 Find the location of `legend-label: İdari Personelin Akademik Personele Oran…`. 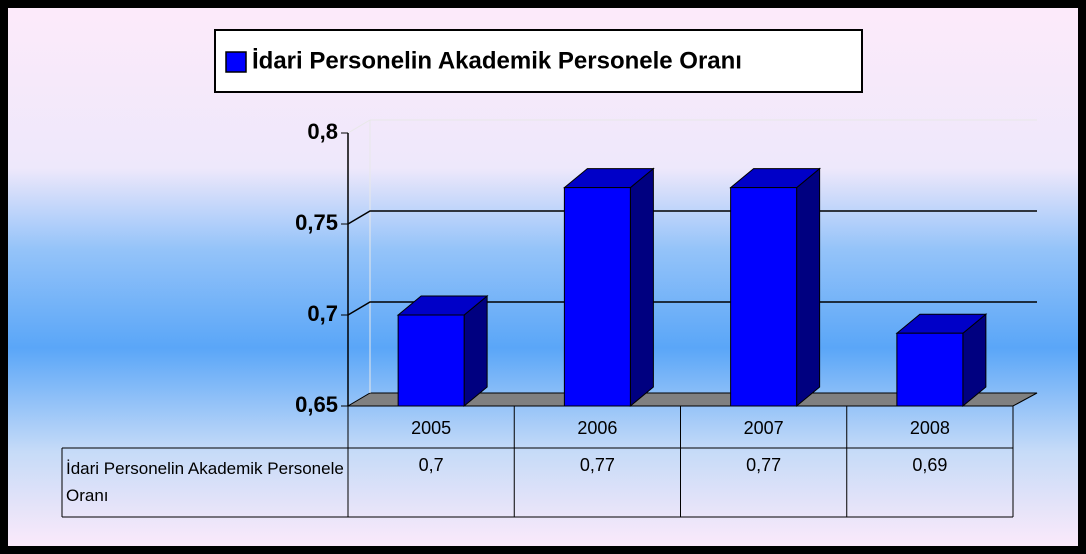

legend-label: İdari Personelin Akademik Personele Oran… is located at coordinates (497, 60).